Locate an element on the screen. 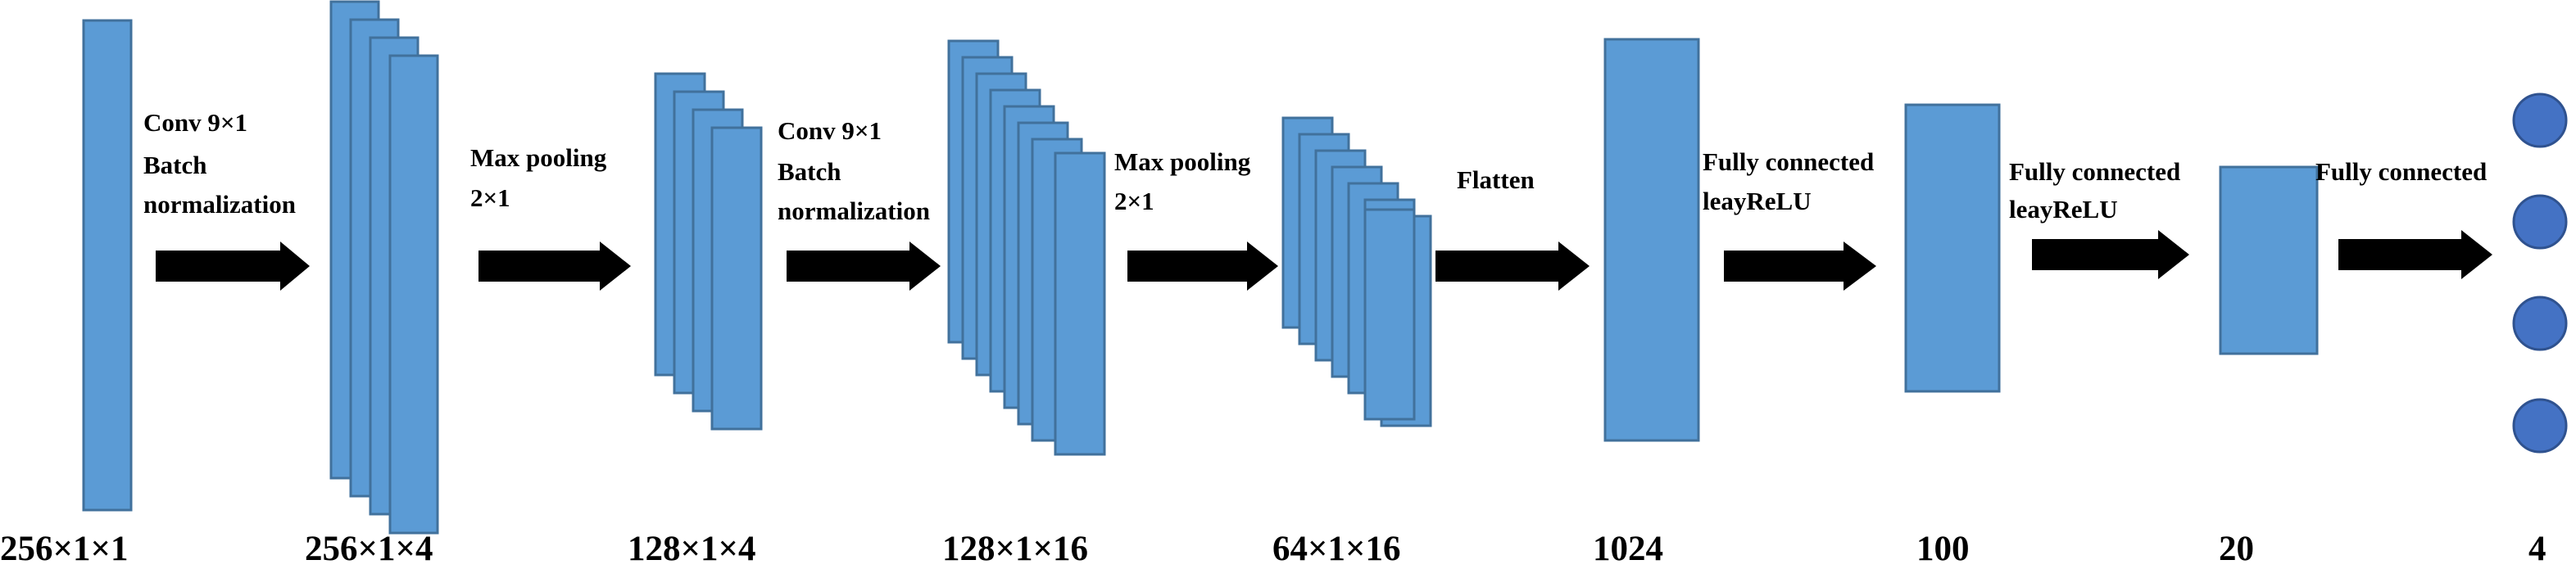 Image resolution: width=2576 pixels, height=569 pixels. dimension-label: 256×1×1 is located at coordinates (64, 549).